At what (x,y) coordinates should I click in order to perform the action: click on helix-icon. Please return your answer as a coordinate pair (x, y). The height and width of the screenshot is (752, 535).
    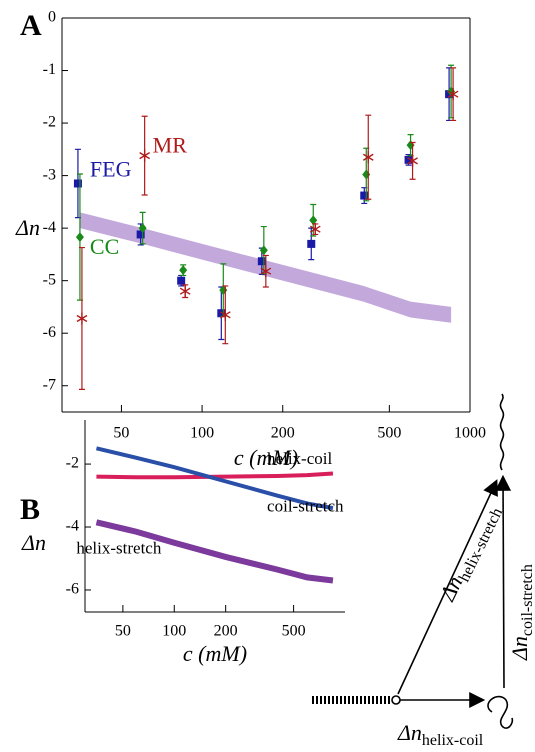
    Looking at the image, I should click on (351, 700).